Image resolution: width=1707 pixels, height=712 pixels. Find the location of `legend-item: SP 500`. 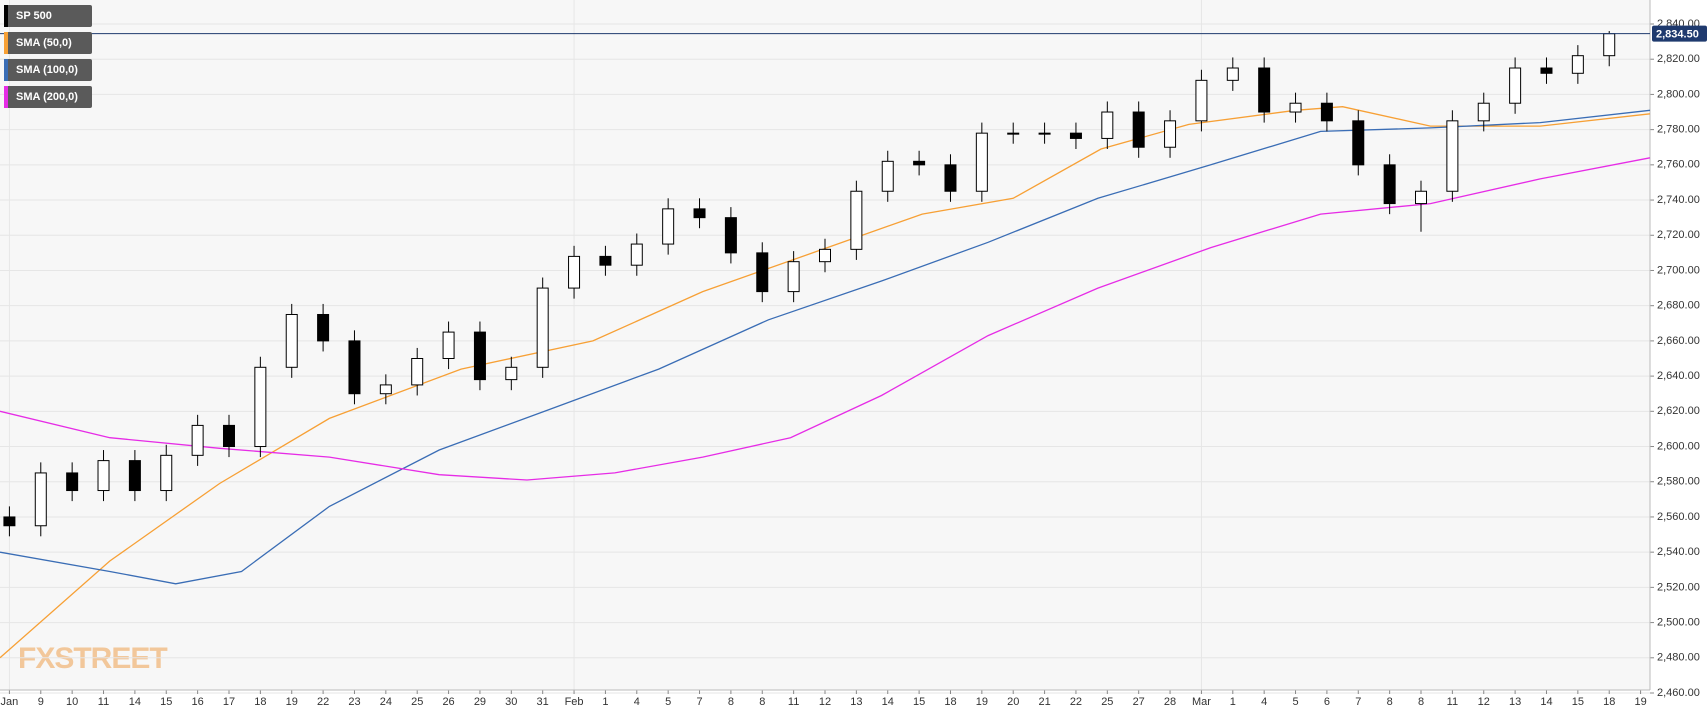

legend-item: SP 500 is located at coordinates (48, 16).